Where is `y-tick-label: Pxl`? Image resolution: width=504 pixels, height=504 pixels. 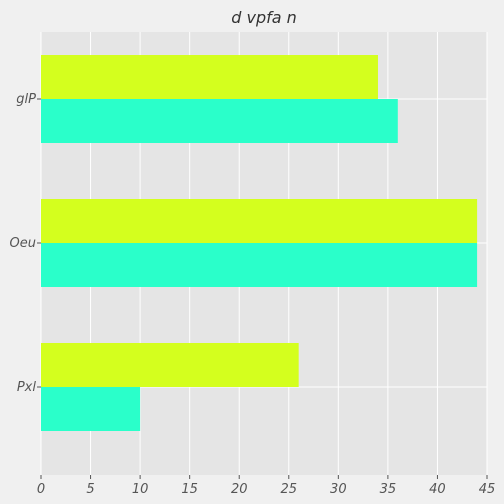
y-tick-label: Pxl is located at coordinates (27, 387).